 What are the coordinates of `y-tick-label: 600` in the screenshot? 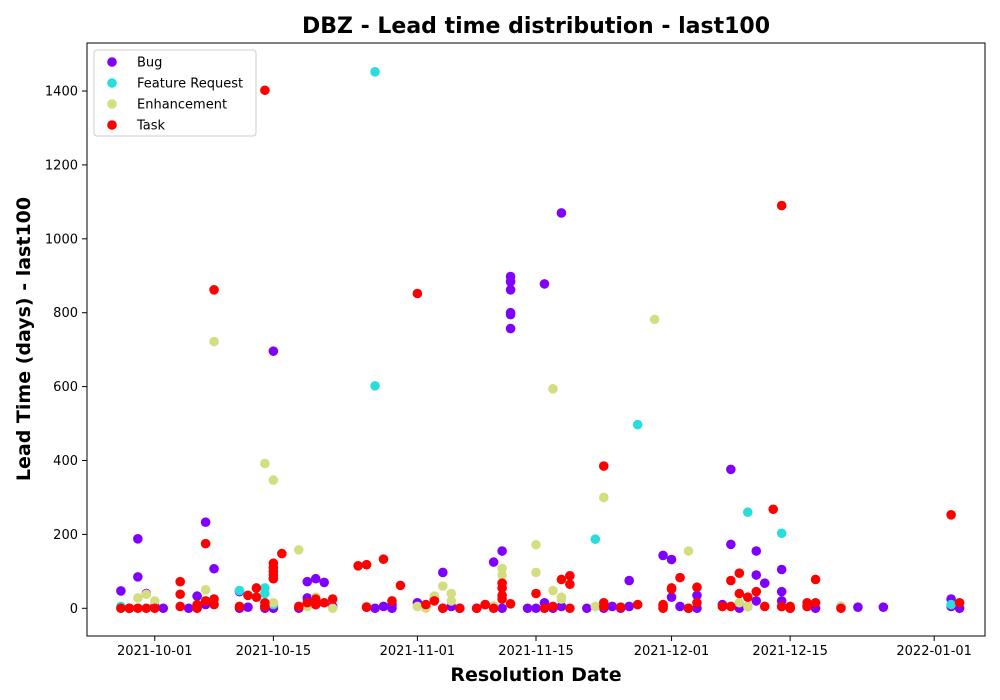 It's located at (65, 387).